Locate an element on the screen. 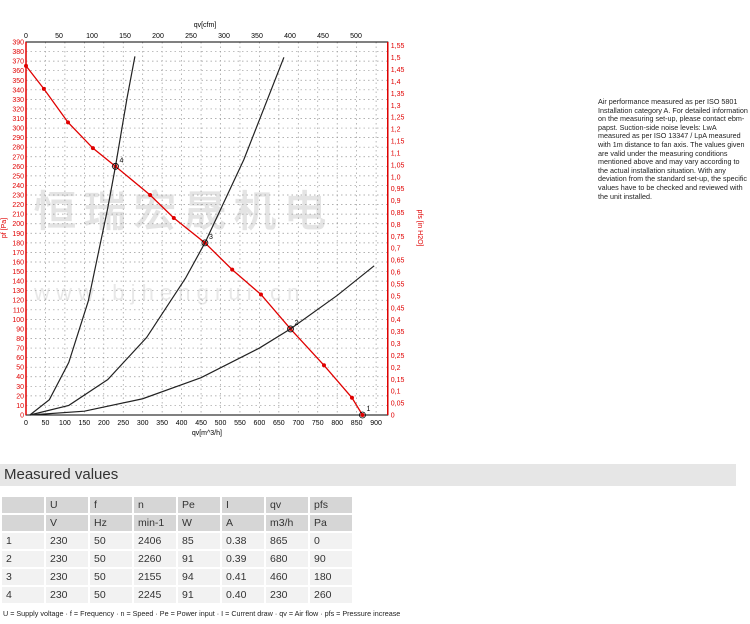 The height and width of the screenshot is (624, 750). table-cell: 260 is located at coordinates (331, 595).